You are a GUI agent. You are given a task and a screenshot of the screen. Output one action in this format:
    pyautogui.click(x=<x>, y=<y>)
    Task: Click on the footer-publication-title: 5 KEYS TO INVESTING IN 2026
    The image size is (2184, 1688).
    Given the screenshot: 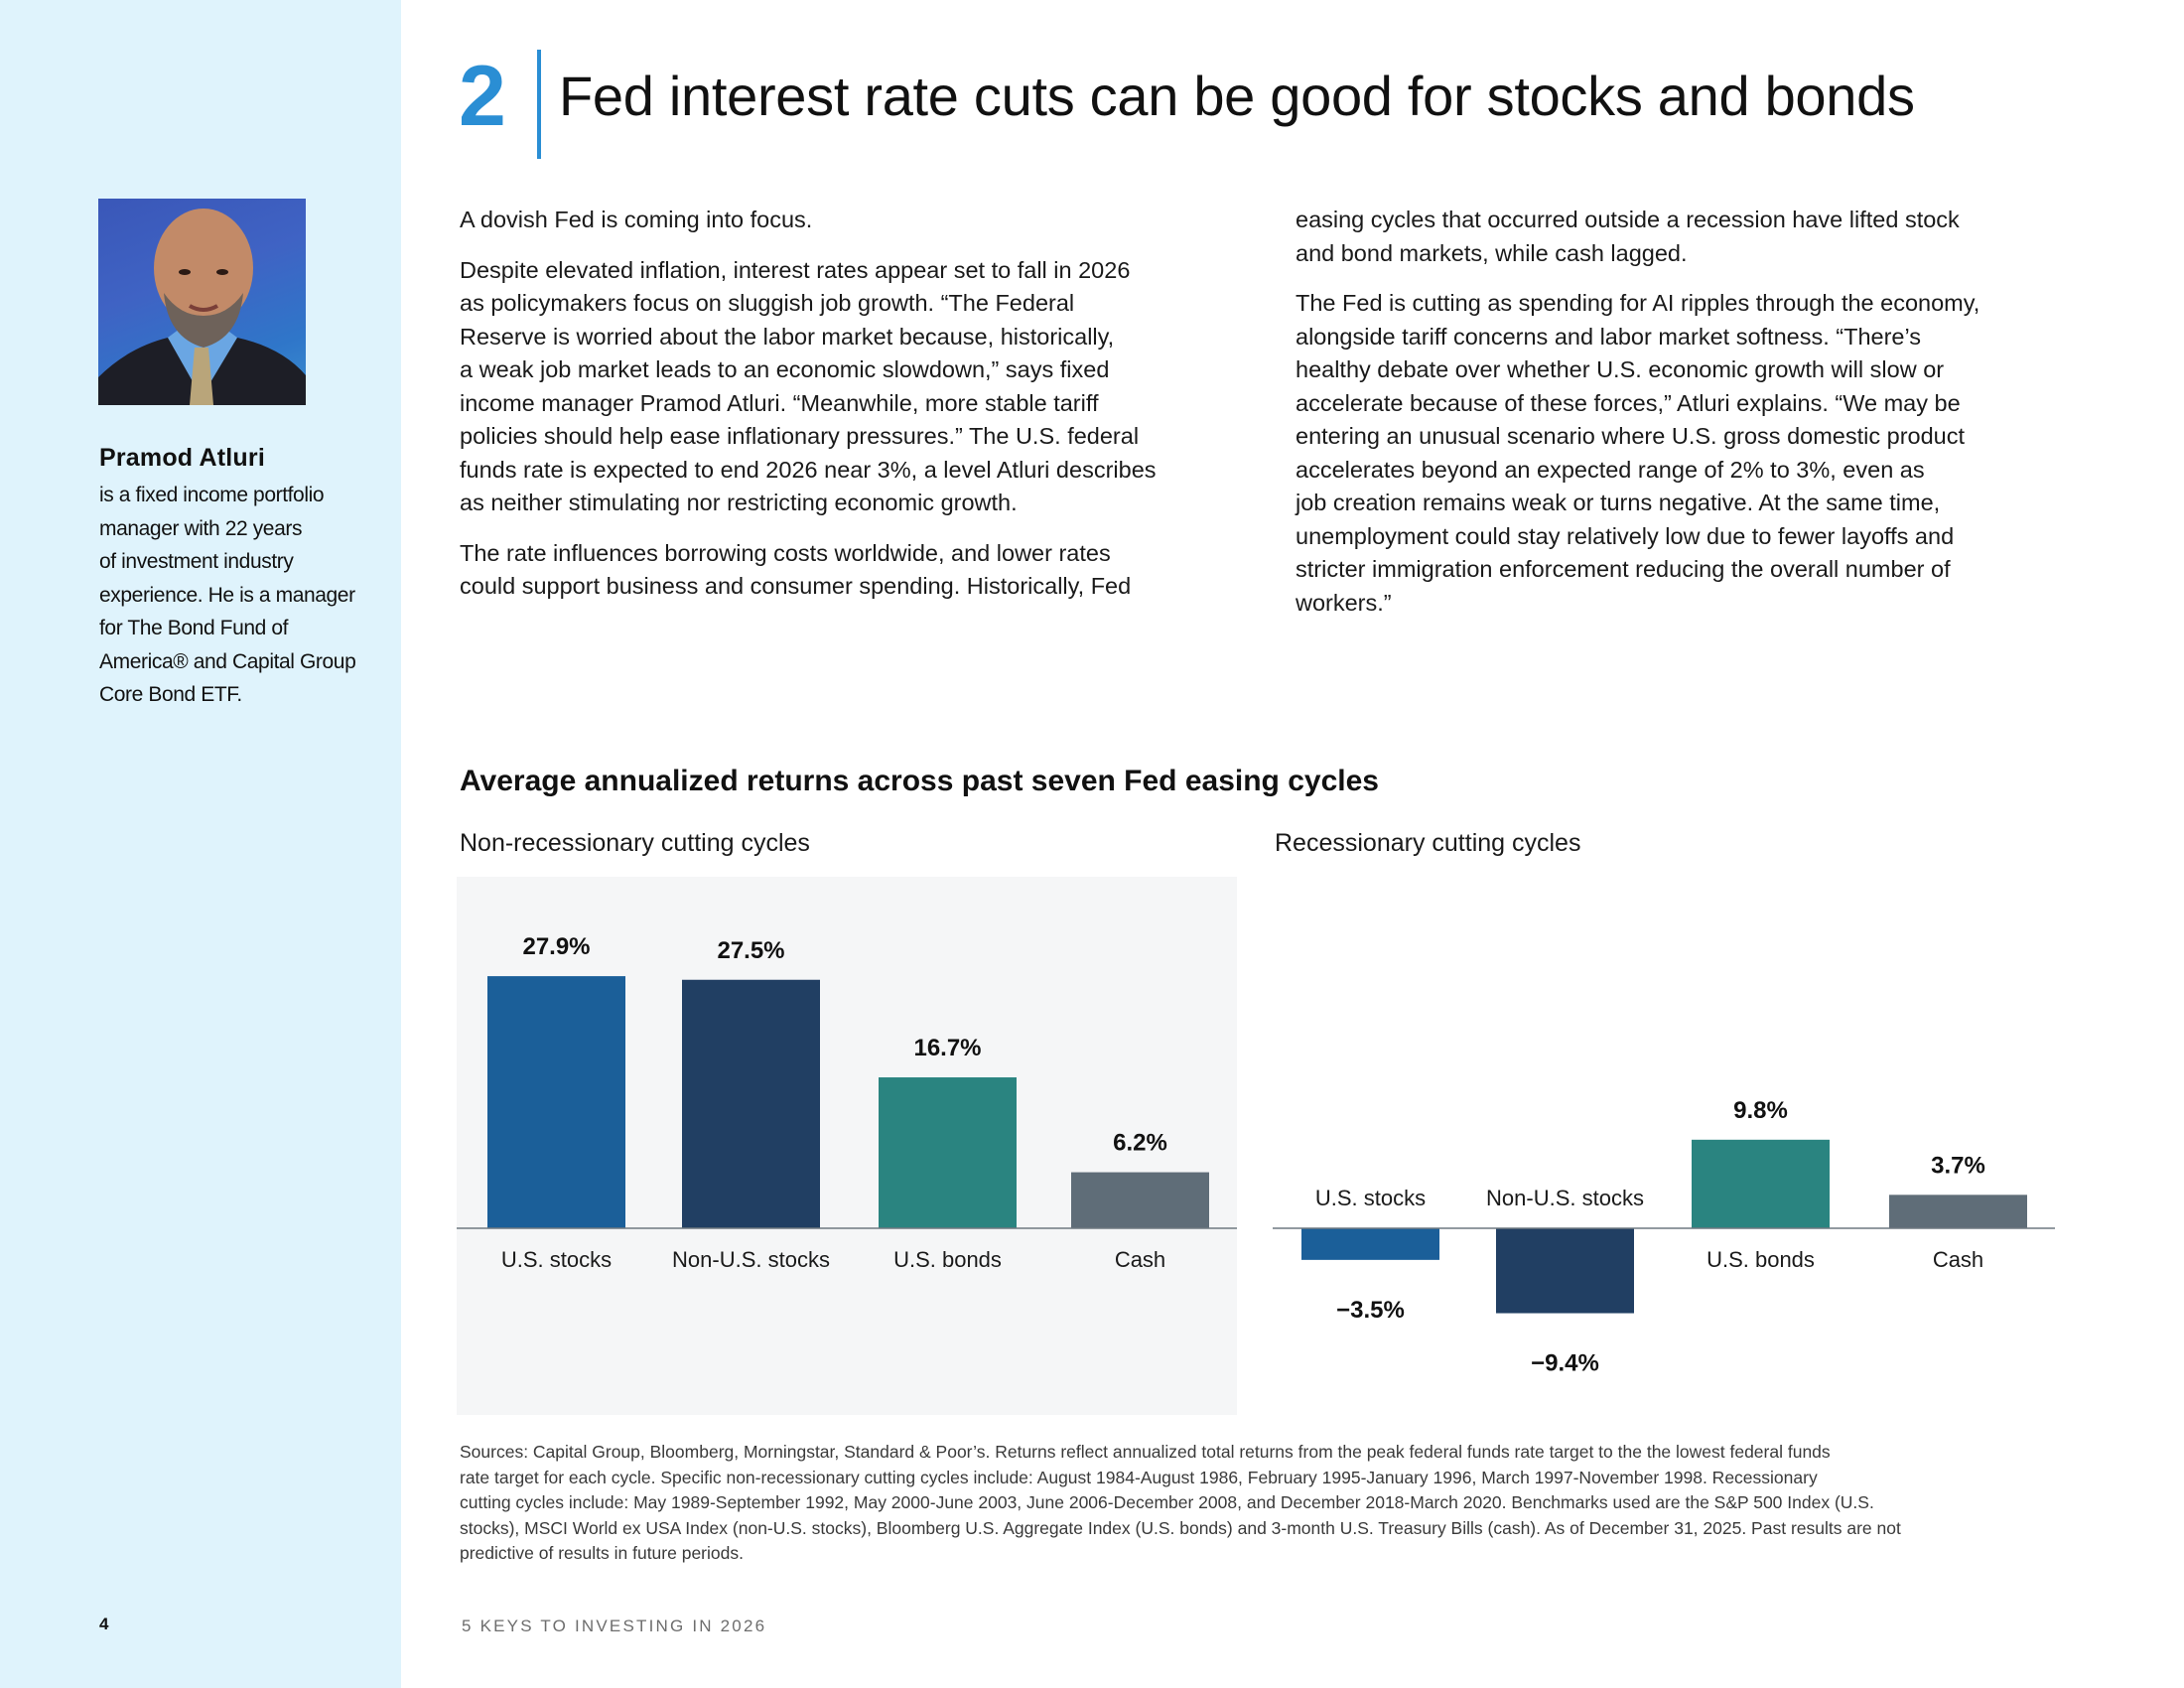 What is the action you would take?
    pyautogui.click(x=614, y=1626)
    